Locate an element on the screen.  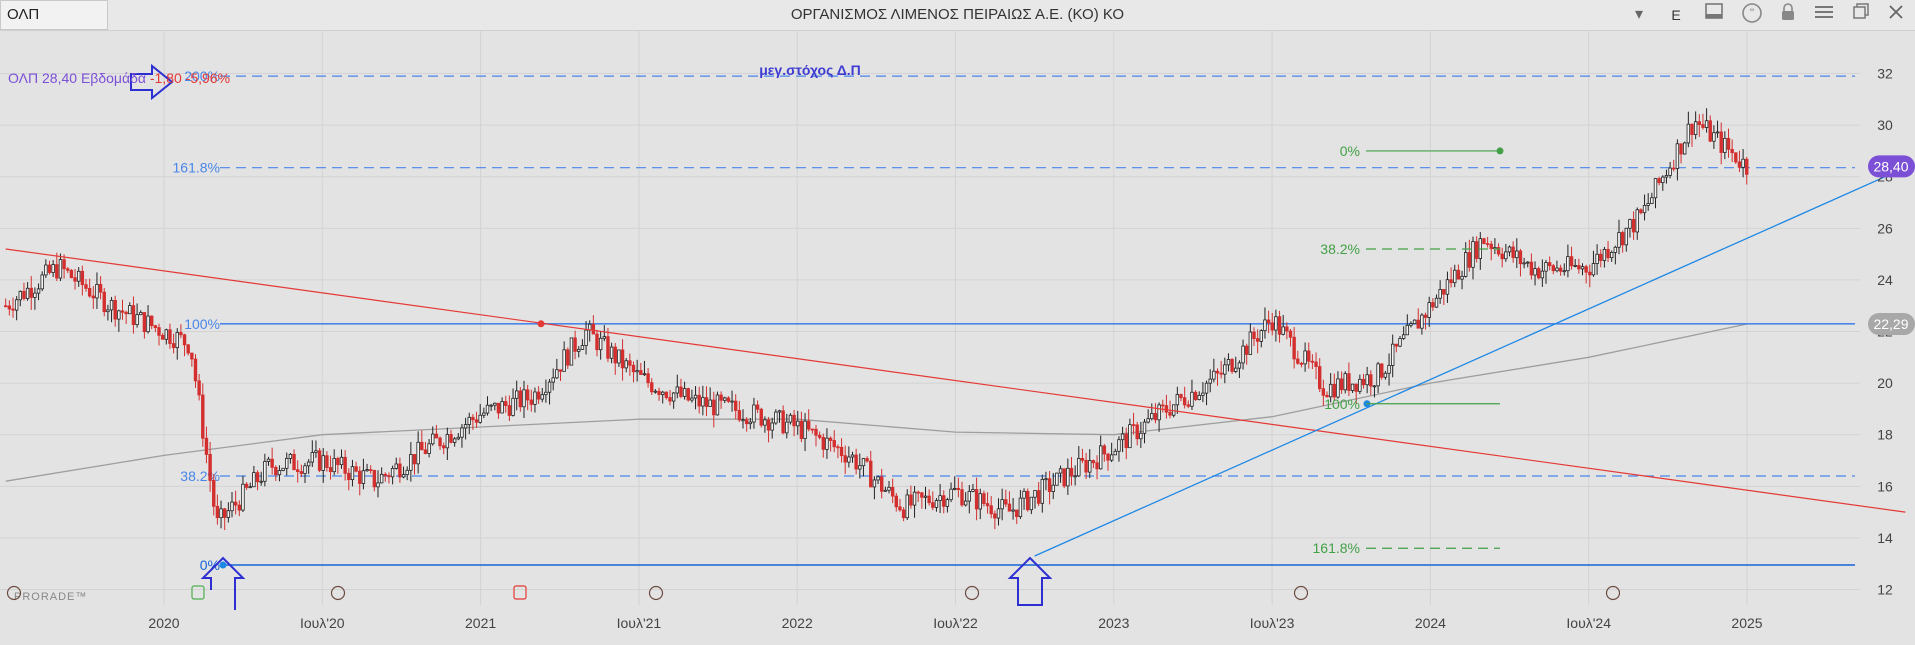
y-tick-label: 30 is located at coordinates (1885, 125).